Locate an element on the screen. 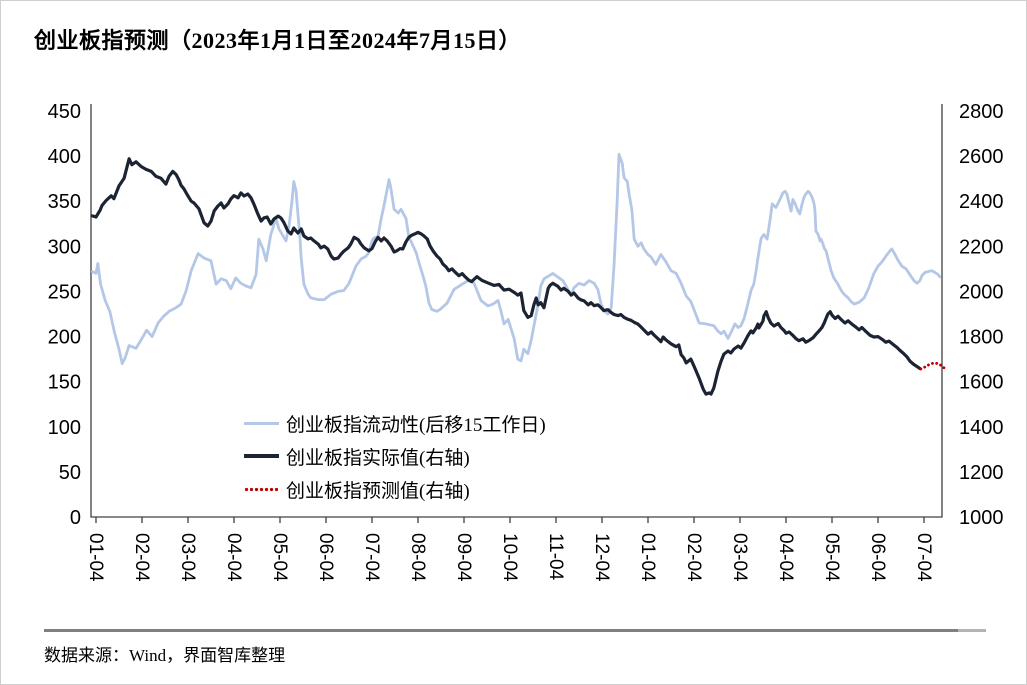 Image resolution: width=1027 pixels, height=685 pixels. right-axis-label: 2600 is located at coordinates (981, 157).